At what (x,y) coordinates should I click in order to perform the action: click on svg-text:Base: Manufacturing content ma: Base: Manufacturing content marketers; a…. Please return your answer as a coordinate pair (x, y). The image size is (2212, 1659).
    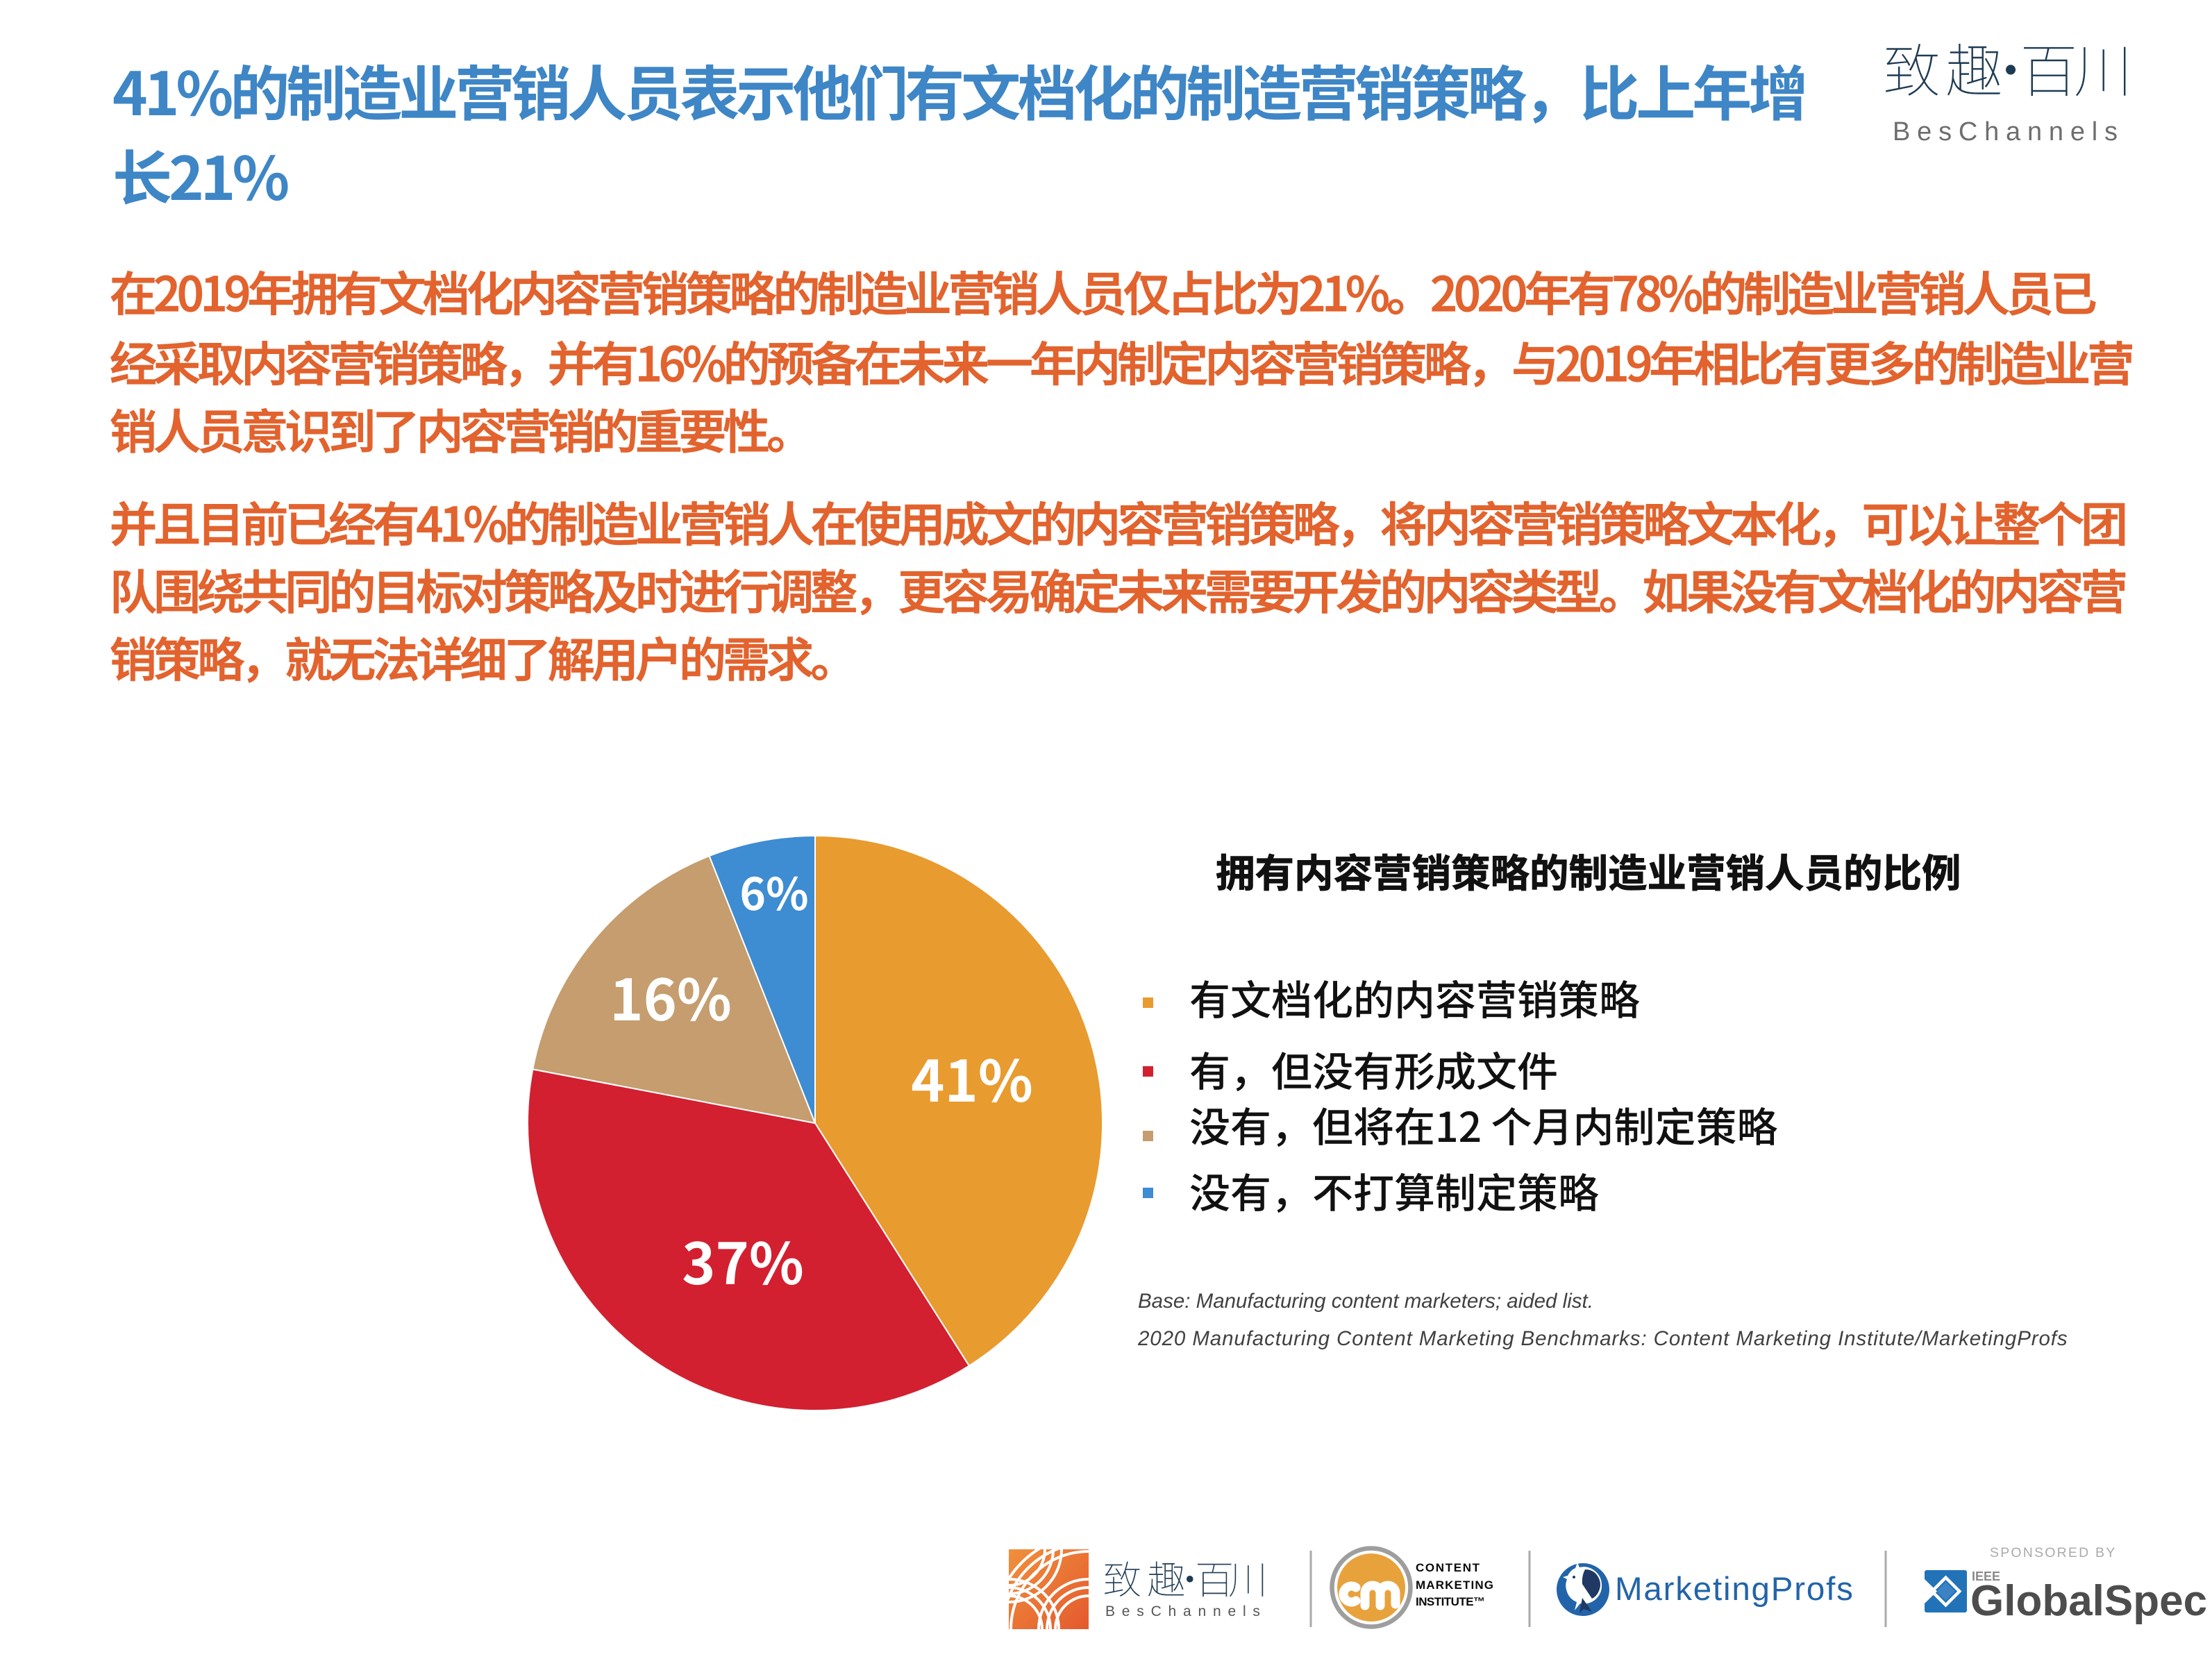
    Looking at the image, I should click on (1365, 1301).